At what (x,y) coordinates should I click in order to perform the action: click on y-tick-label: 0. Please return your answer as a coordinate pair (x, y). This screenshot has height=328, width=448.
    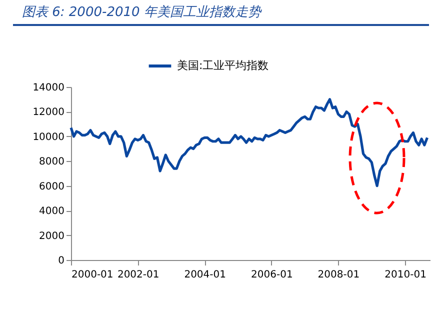
    Looking at the image, I should click on (61, 261).